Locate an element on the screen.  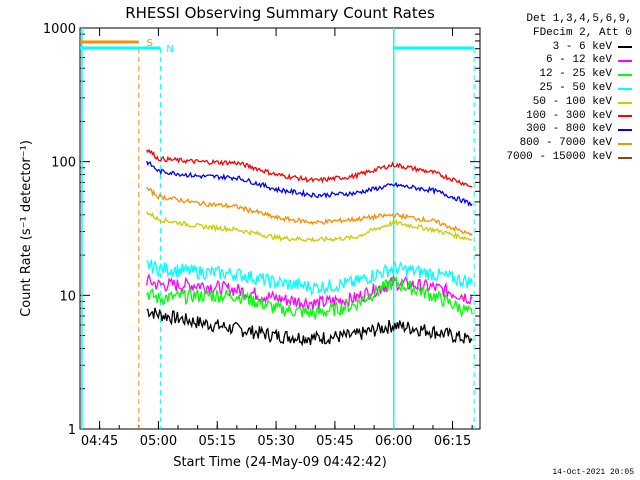
x-tick-label: 05:00 is located at coordinates (158, 441).